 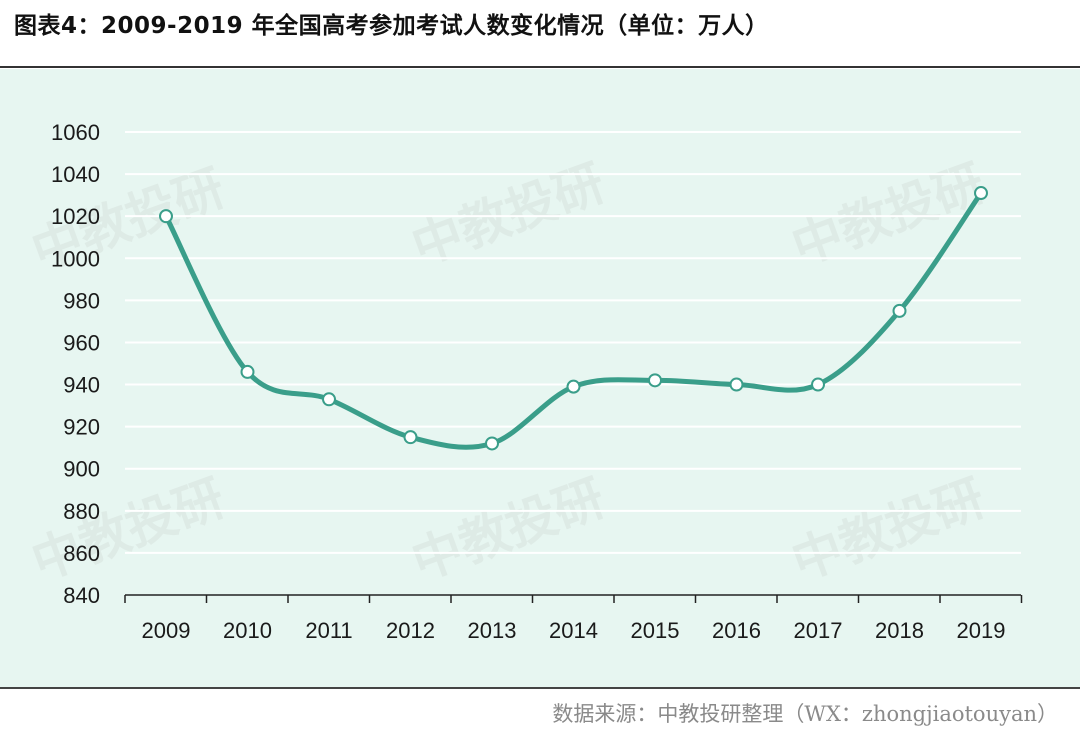 I want to click on title-divider, so click(x=540, y=67).